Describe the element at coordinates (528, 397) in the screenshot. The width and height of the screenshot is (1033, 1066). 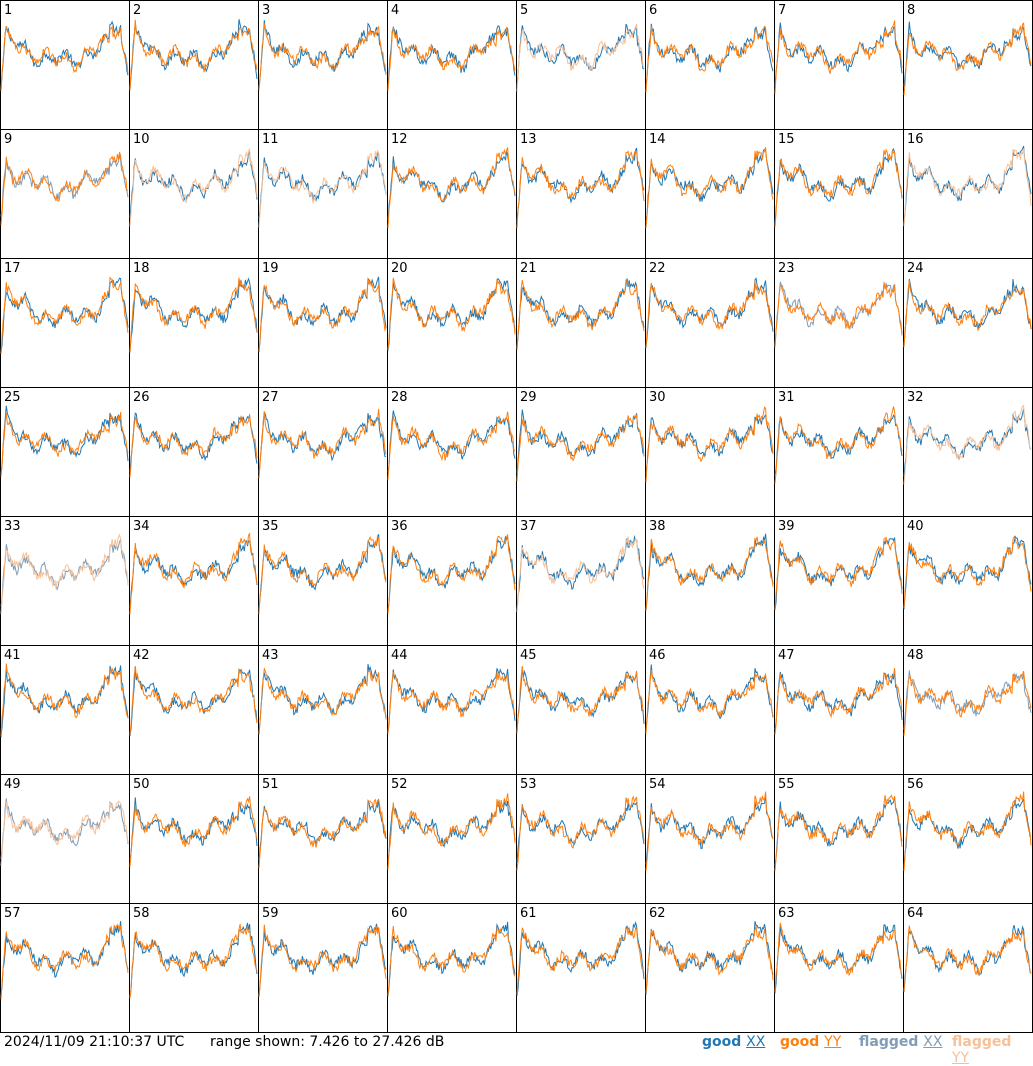
I see `panel-label: 29` at that location.